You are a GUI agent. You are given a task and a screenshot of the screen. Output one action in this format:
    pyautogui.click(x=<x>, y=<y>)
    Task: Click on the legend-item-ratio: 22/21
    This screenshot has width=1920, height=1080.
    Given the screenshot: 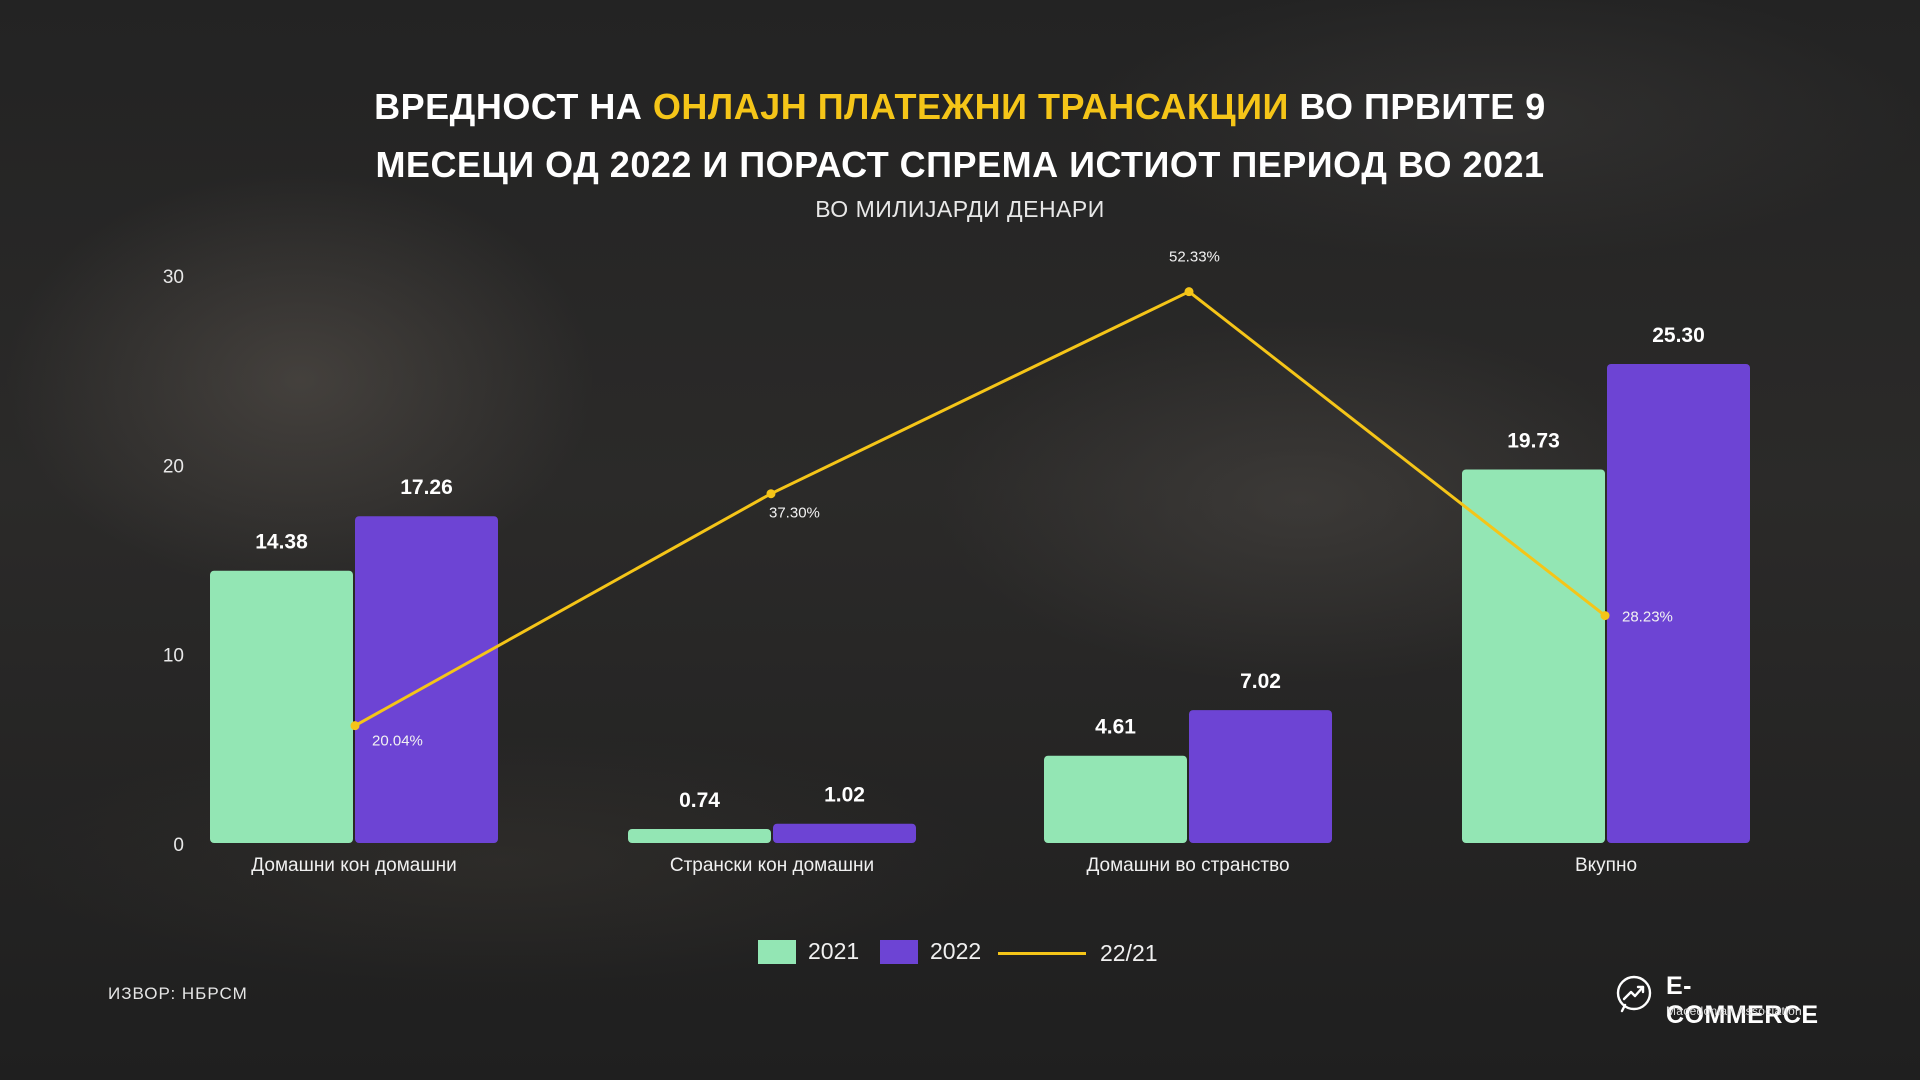 What is the action you would take?
    pyautogui.click(x=1078, y=953)
    